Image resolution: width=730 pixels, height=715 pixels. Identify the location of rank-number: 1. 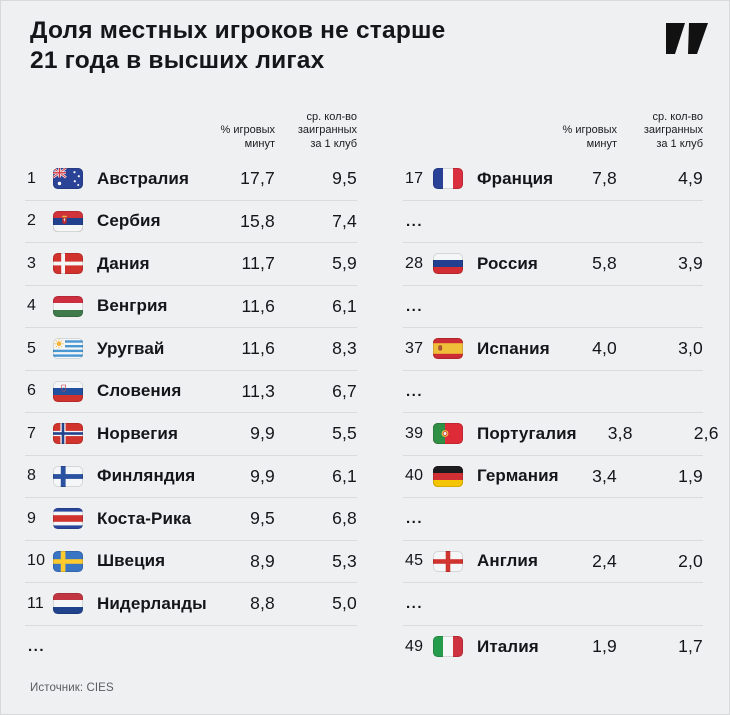
(32, 178).